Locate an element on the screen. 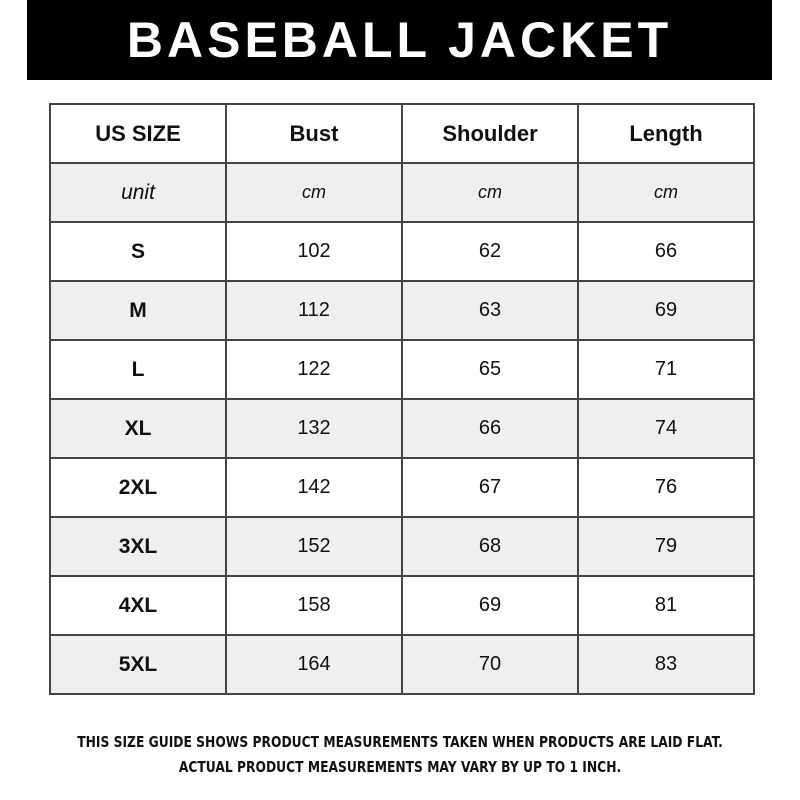 This screenshot has width=800, height=800. size-cell: L is located at coordinates (138, 369).